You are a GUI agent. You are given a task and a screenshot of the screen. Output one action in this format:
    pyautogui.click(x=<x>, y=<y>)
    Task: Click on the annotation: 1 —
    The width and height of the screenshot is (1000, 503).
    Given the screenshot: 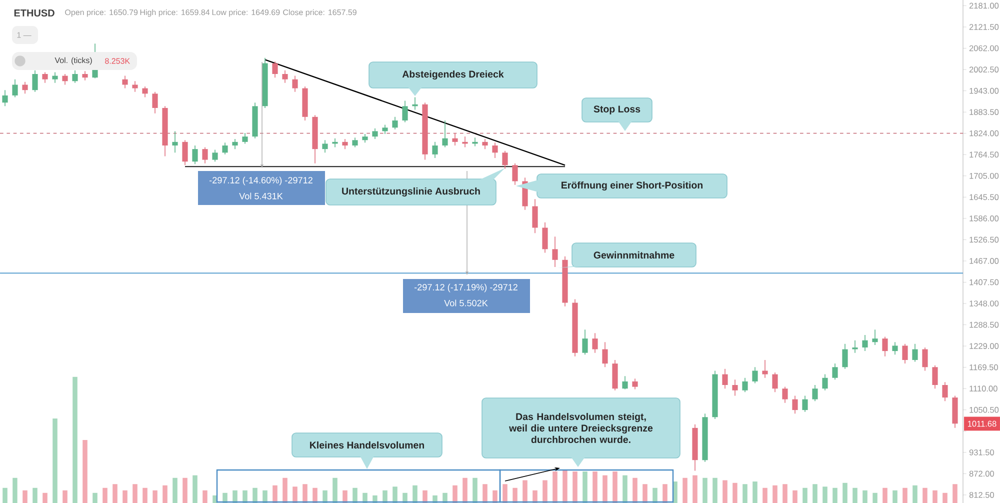 What is the action you would take?
    pyautogui.click(x=24, y=35)
    